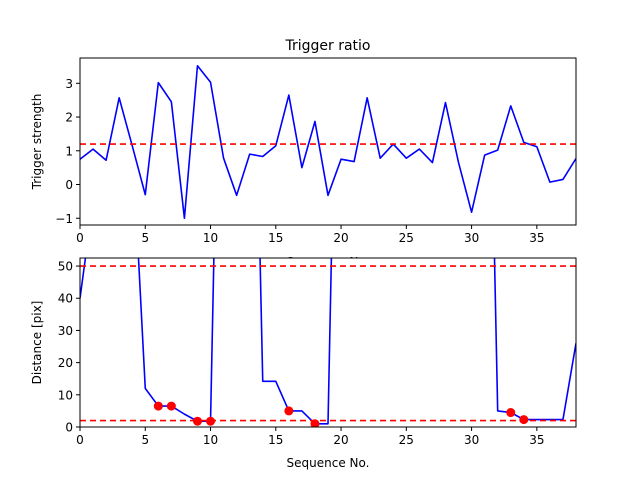  What do you see at coordinates (37, 343) in the screenshot?
I see `y-axis-label-bottom: Distance [pix]` at bounding box center [37, 343].